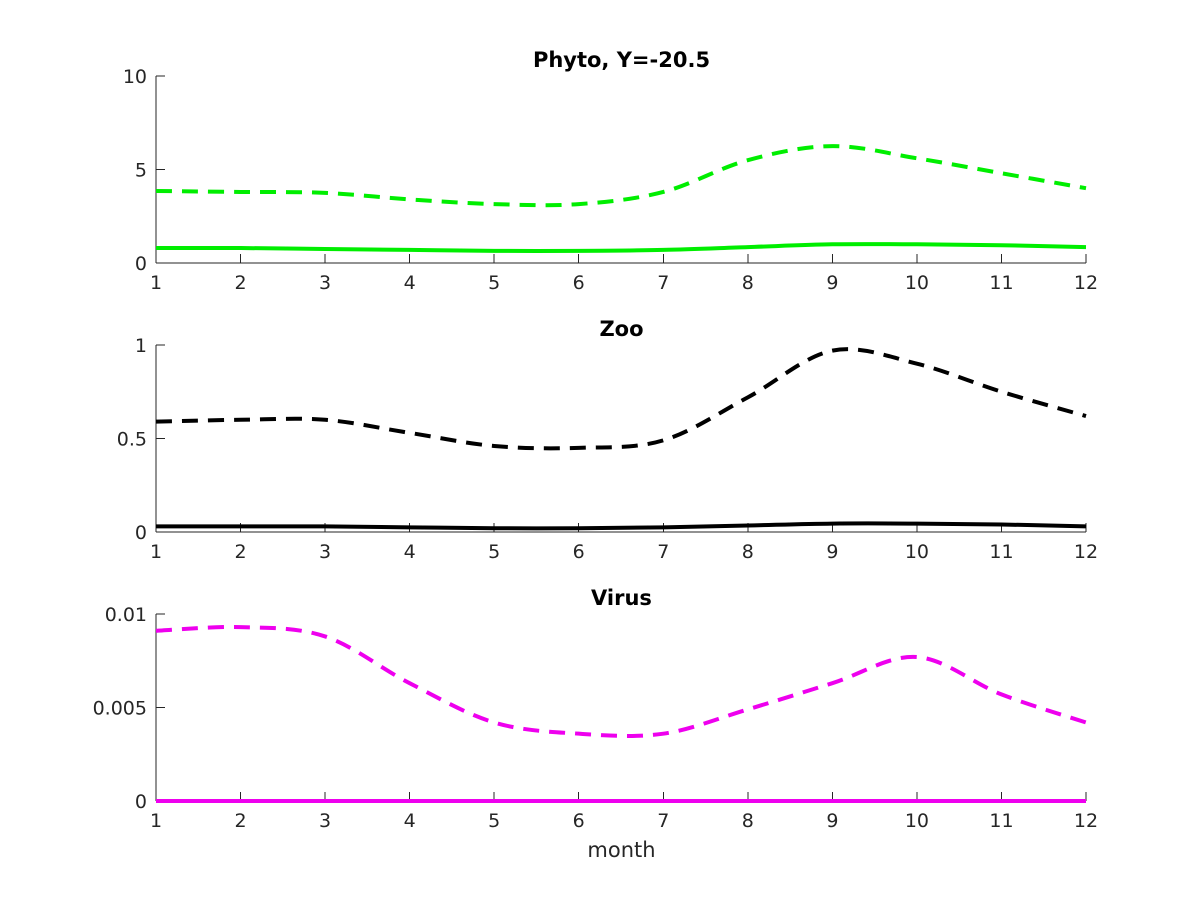  I want to click on virus-title: Virus, so click(621, 598).